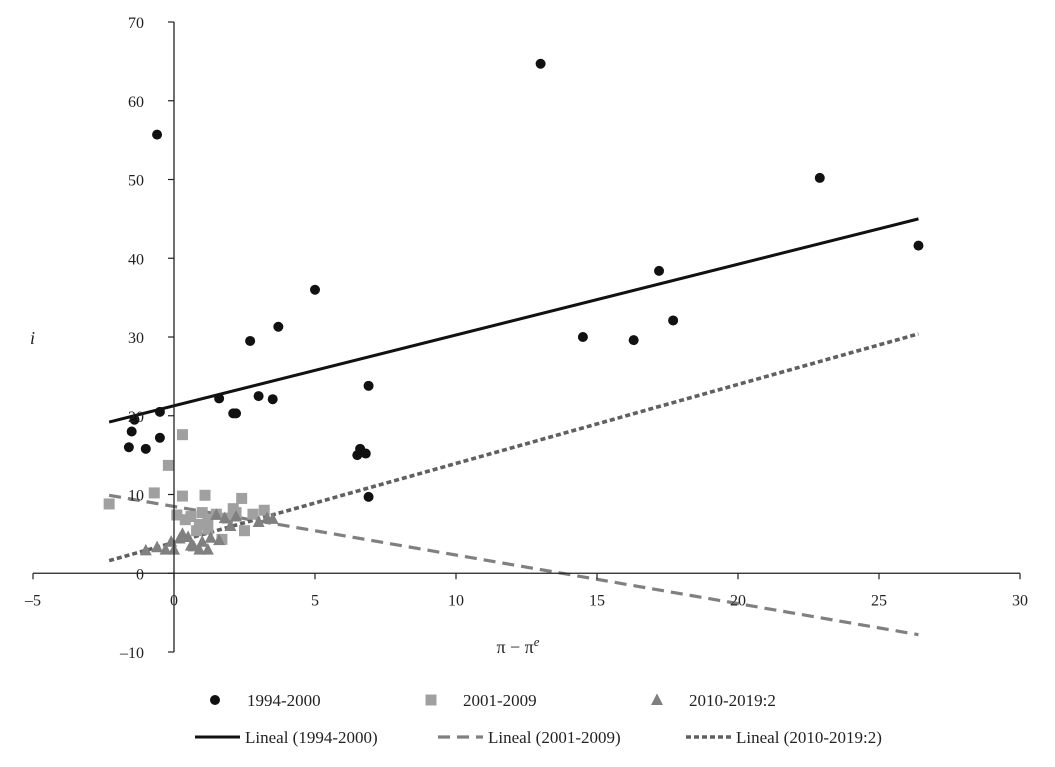 The width and height of the screenshot is (1055, 767). I want to click on y-axis-title: i, so click(32, 338).